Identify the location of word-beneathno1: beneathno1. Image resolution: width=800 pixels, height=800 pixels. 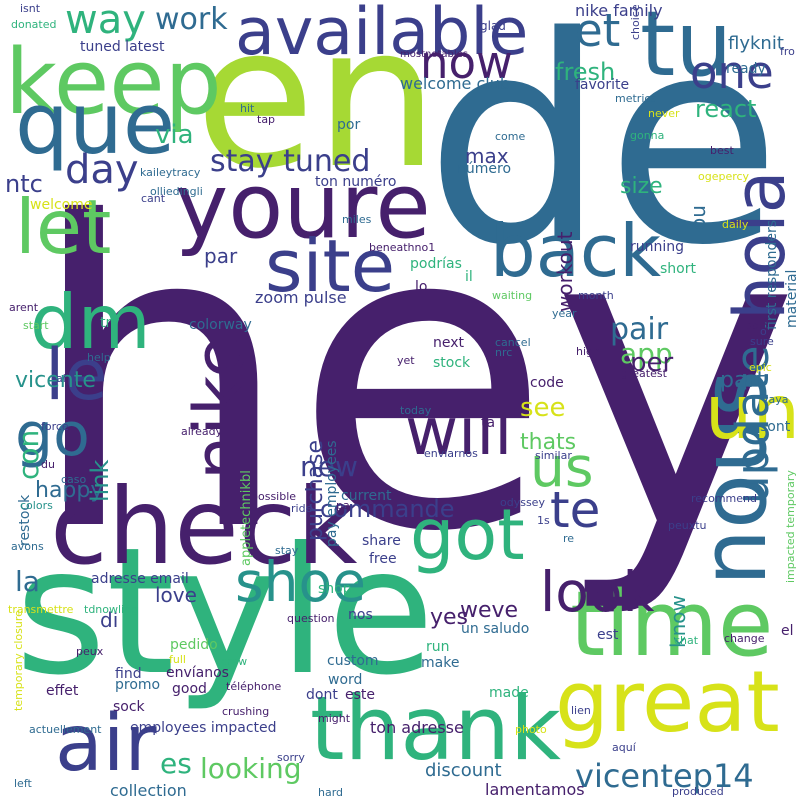
(402, 247).